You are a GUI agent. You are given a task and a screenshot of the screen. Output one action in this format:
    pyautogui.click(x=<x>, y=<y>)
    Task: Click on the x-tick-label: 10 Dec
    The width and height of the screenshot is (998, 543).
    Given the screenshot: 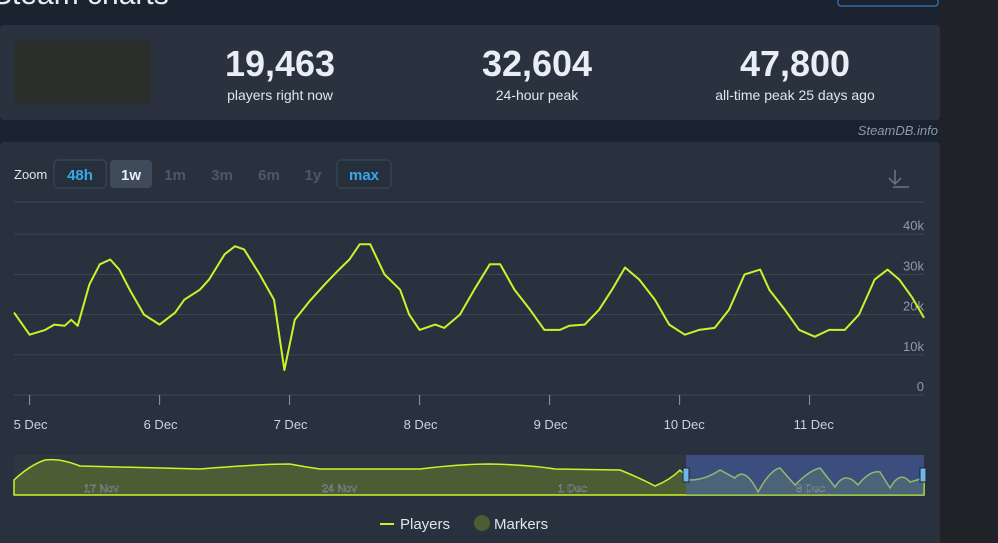 What is the action you would take?
    pyautogui.click(x=685, y=424)
    